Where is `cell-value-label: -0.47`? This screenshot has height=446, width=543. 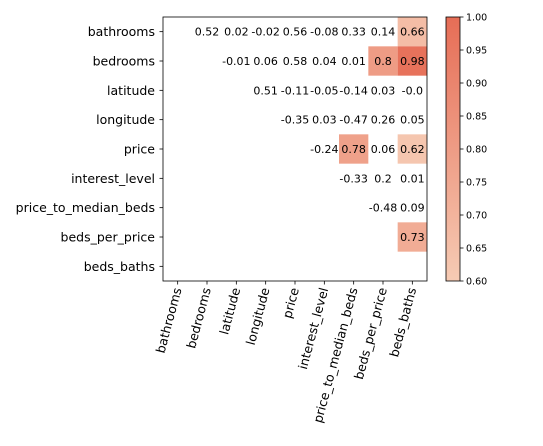
cell-value-label: -0.47 is located at coordinates (353, 120).